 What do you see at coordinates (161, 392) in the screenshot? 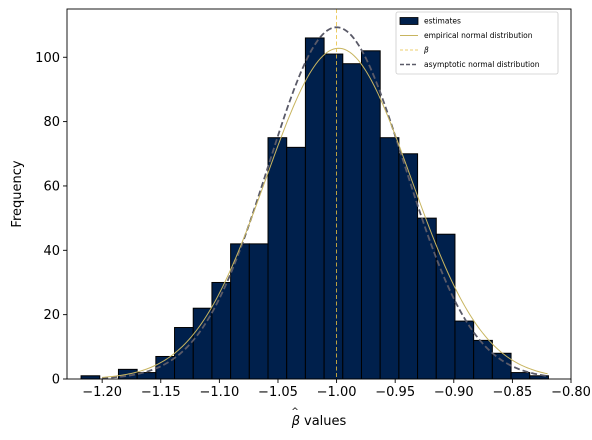
I see `x-tick-label: −1.15` at bounding box center [161, 392].